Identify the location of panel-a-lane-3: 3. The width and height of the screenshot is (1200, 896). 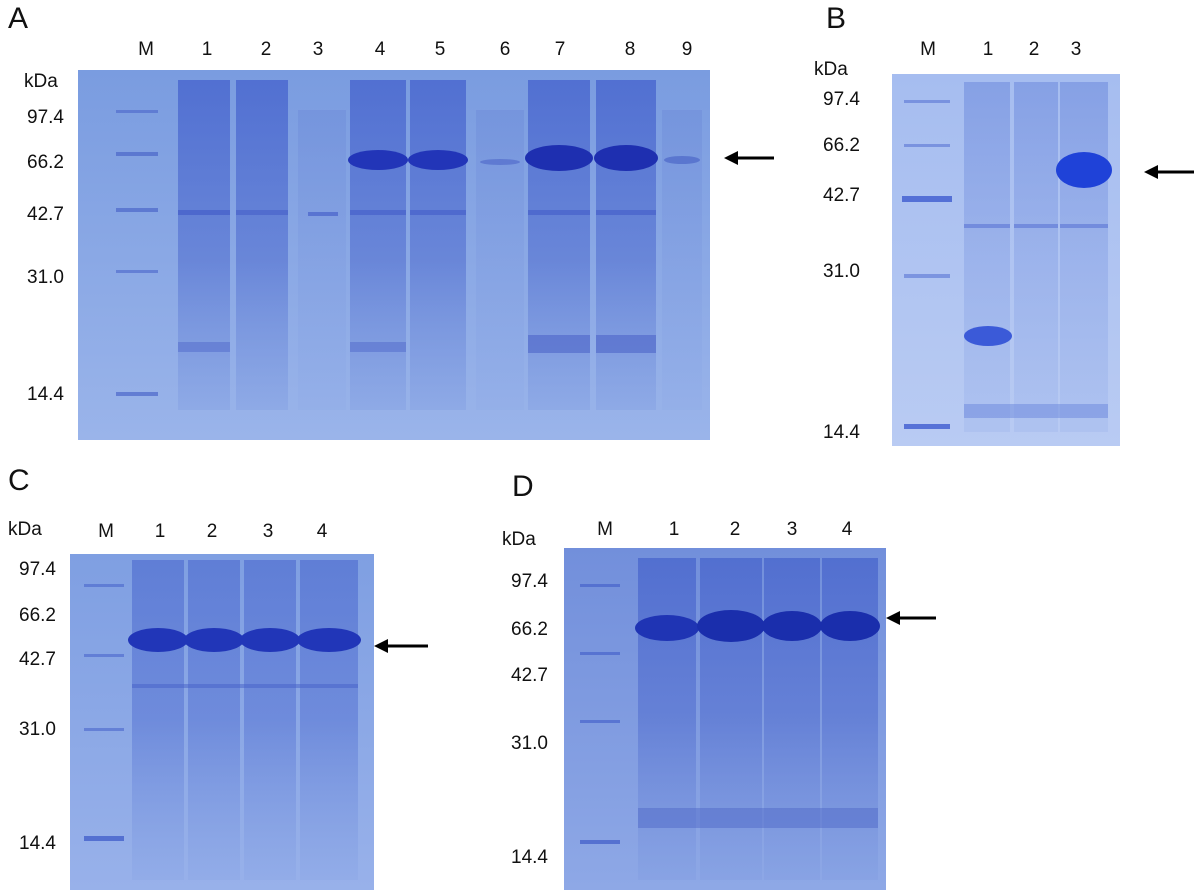
(318, 49).